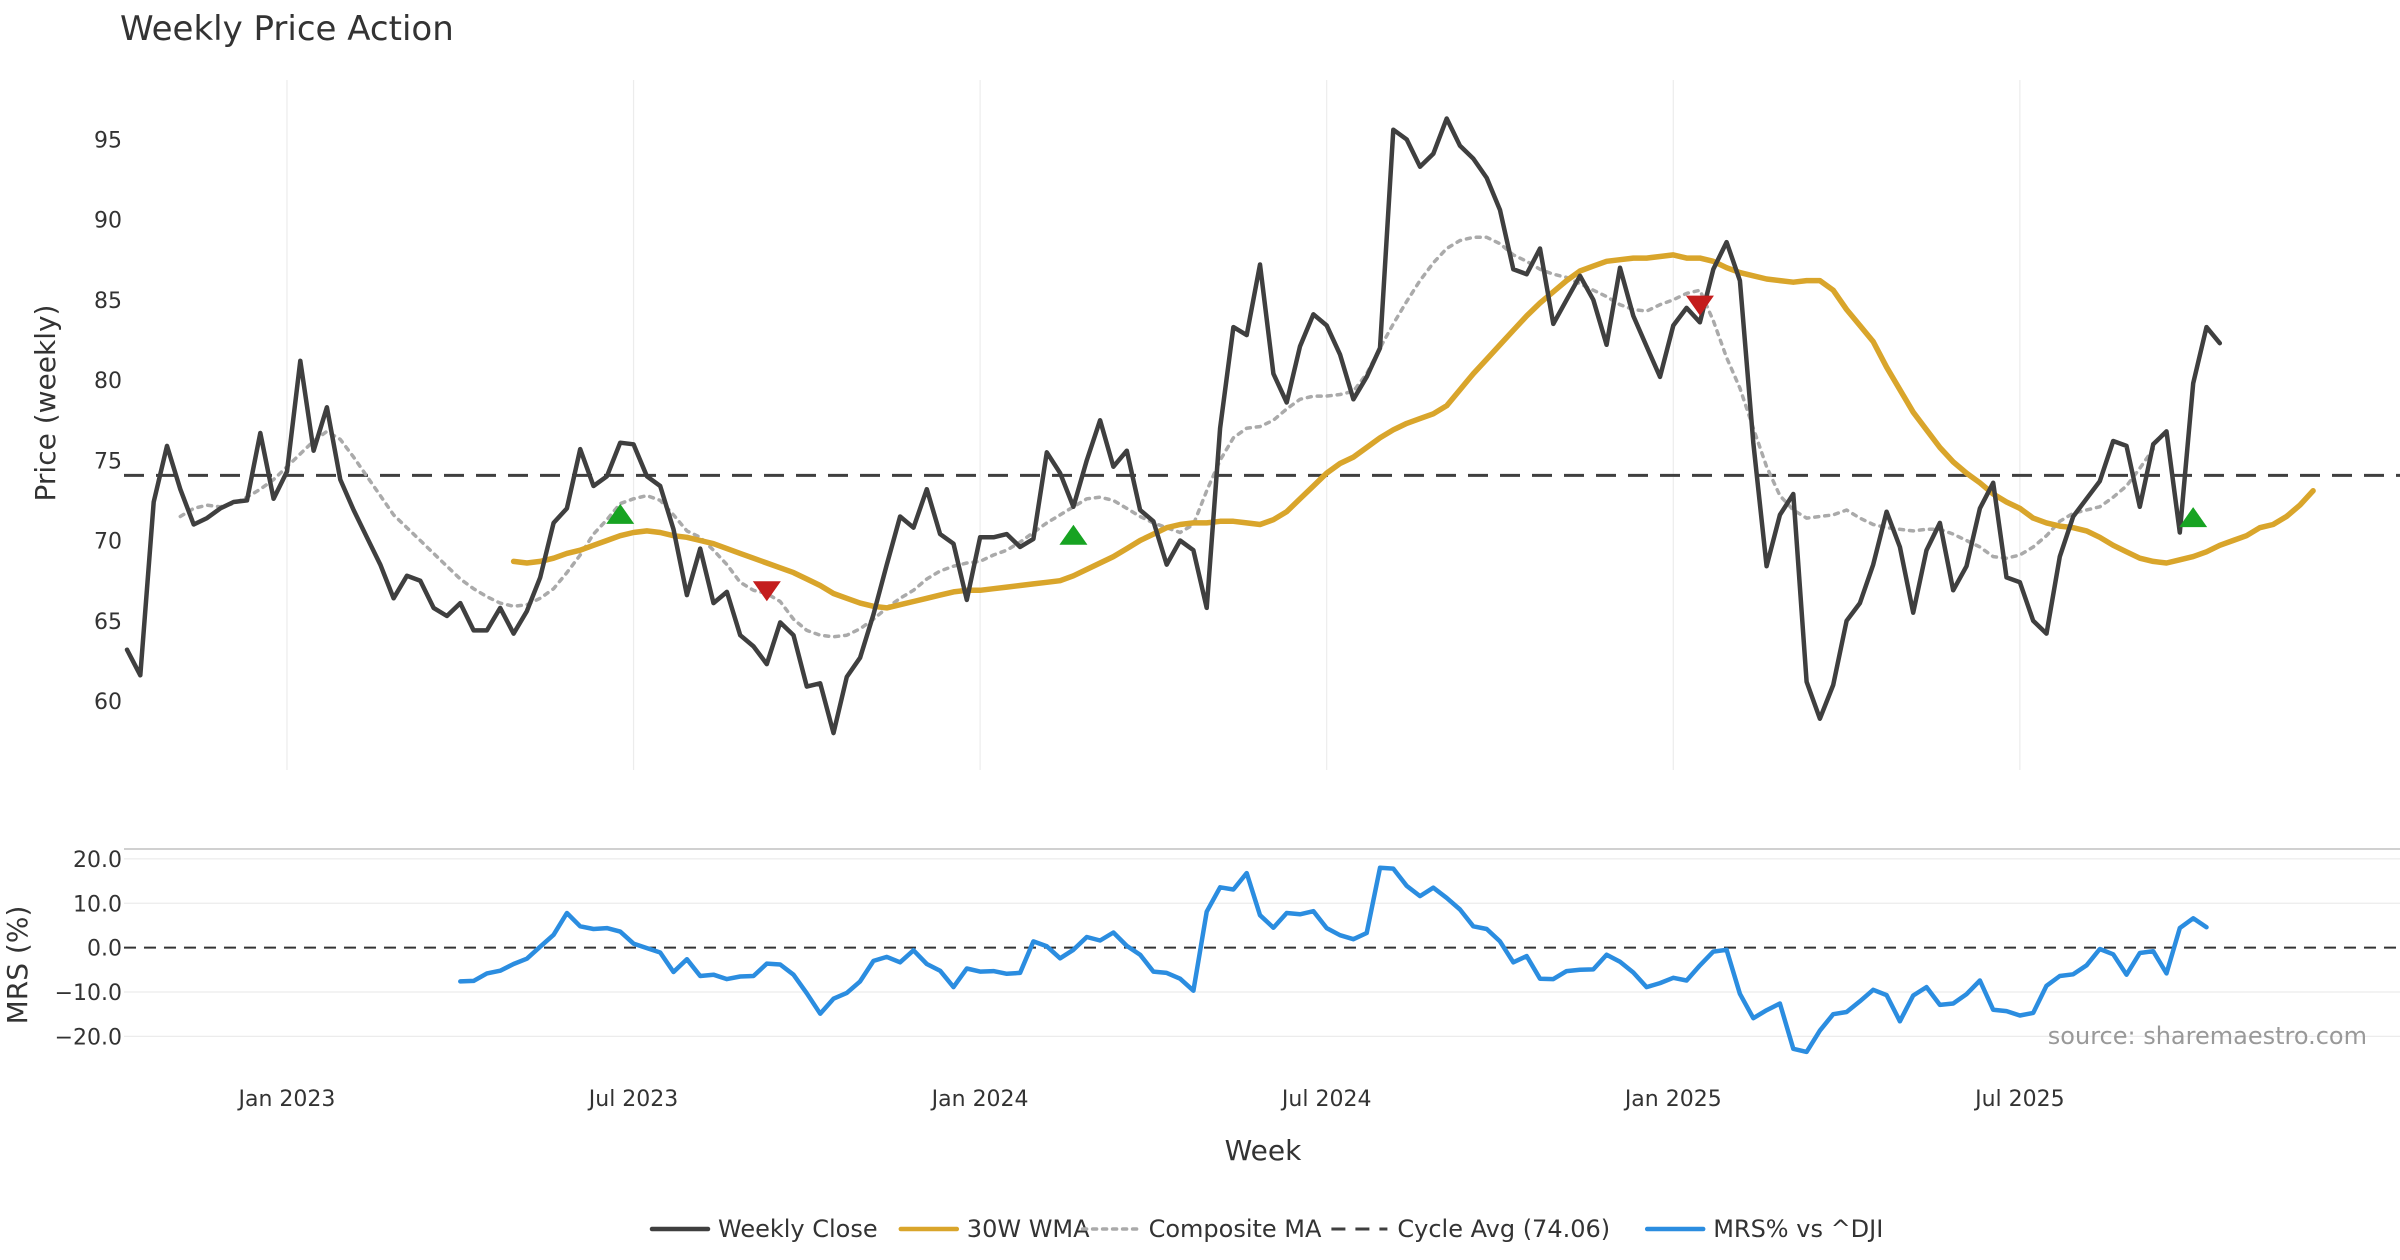 The width and height of the screenshot is (2400, 1260). What do you see at coordinates (1235, 1229) in the screenshot?
I see `legend-label: Composite MA` at bounding box center [1235, 1229].